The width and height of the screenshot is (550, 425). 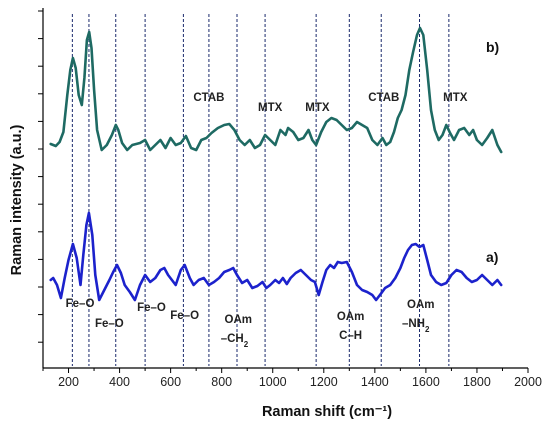 I want to click on x-tick-label-1800: 1800, so click(x=477, y=382).